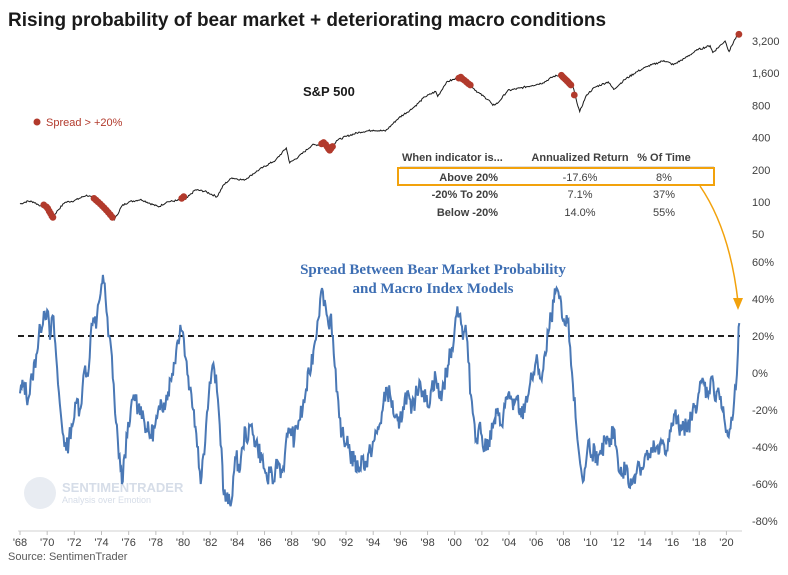  I want to click on spread-title-line-2: and Macro Index Models, so click(433, 289).